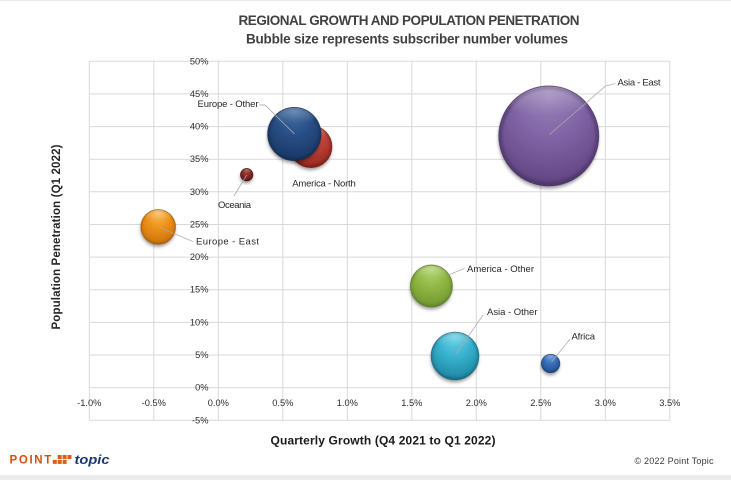 This screenshot has height=485, width=731. What do you see at coordinates (199, 290) in the screenshot?
I see `svg-text: 15%` at bounding box center [199, 290].